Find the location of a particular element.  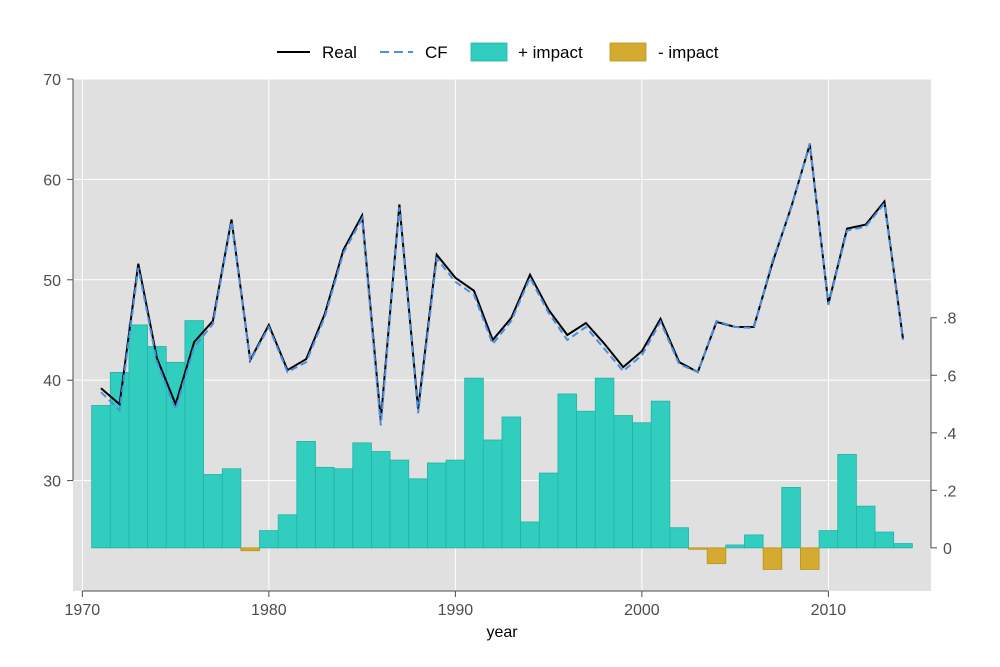

y-right-tick-label: .4 is located at coordinates (949, 434).